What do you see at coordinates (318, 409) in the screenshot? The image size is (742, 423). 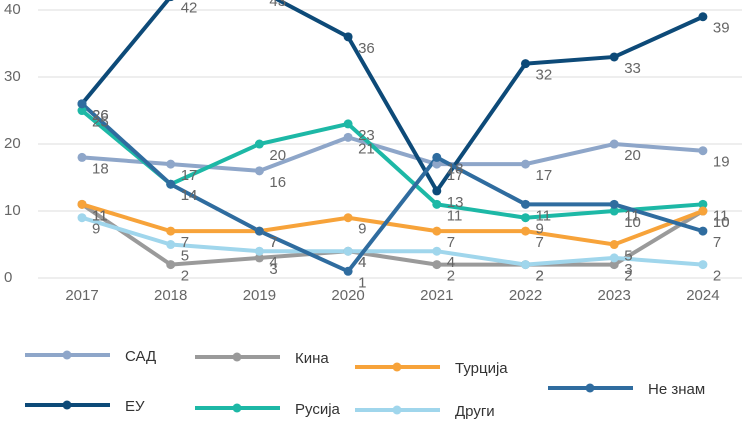 I see `legend-label: Русија` at bounding box center [318, 409].